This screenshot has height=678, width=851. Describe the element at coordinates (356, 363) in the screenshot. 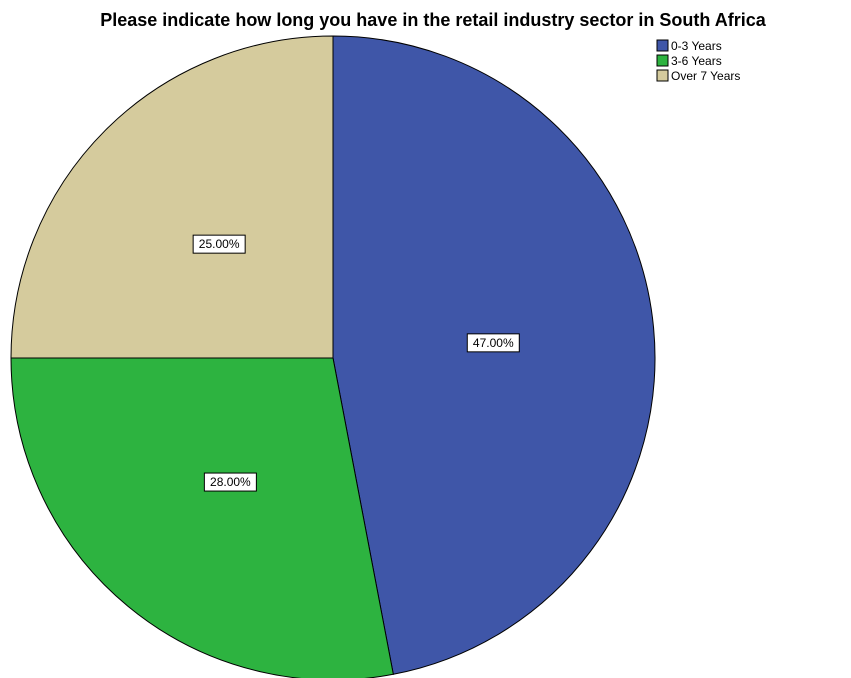

I see `data-labels: 47.00% 28.00% 25.00%` at that location.